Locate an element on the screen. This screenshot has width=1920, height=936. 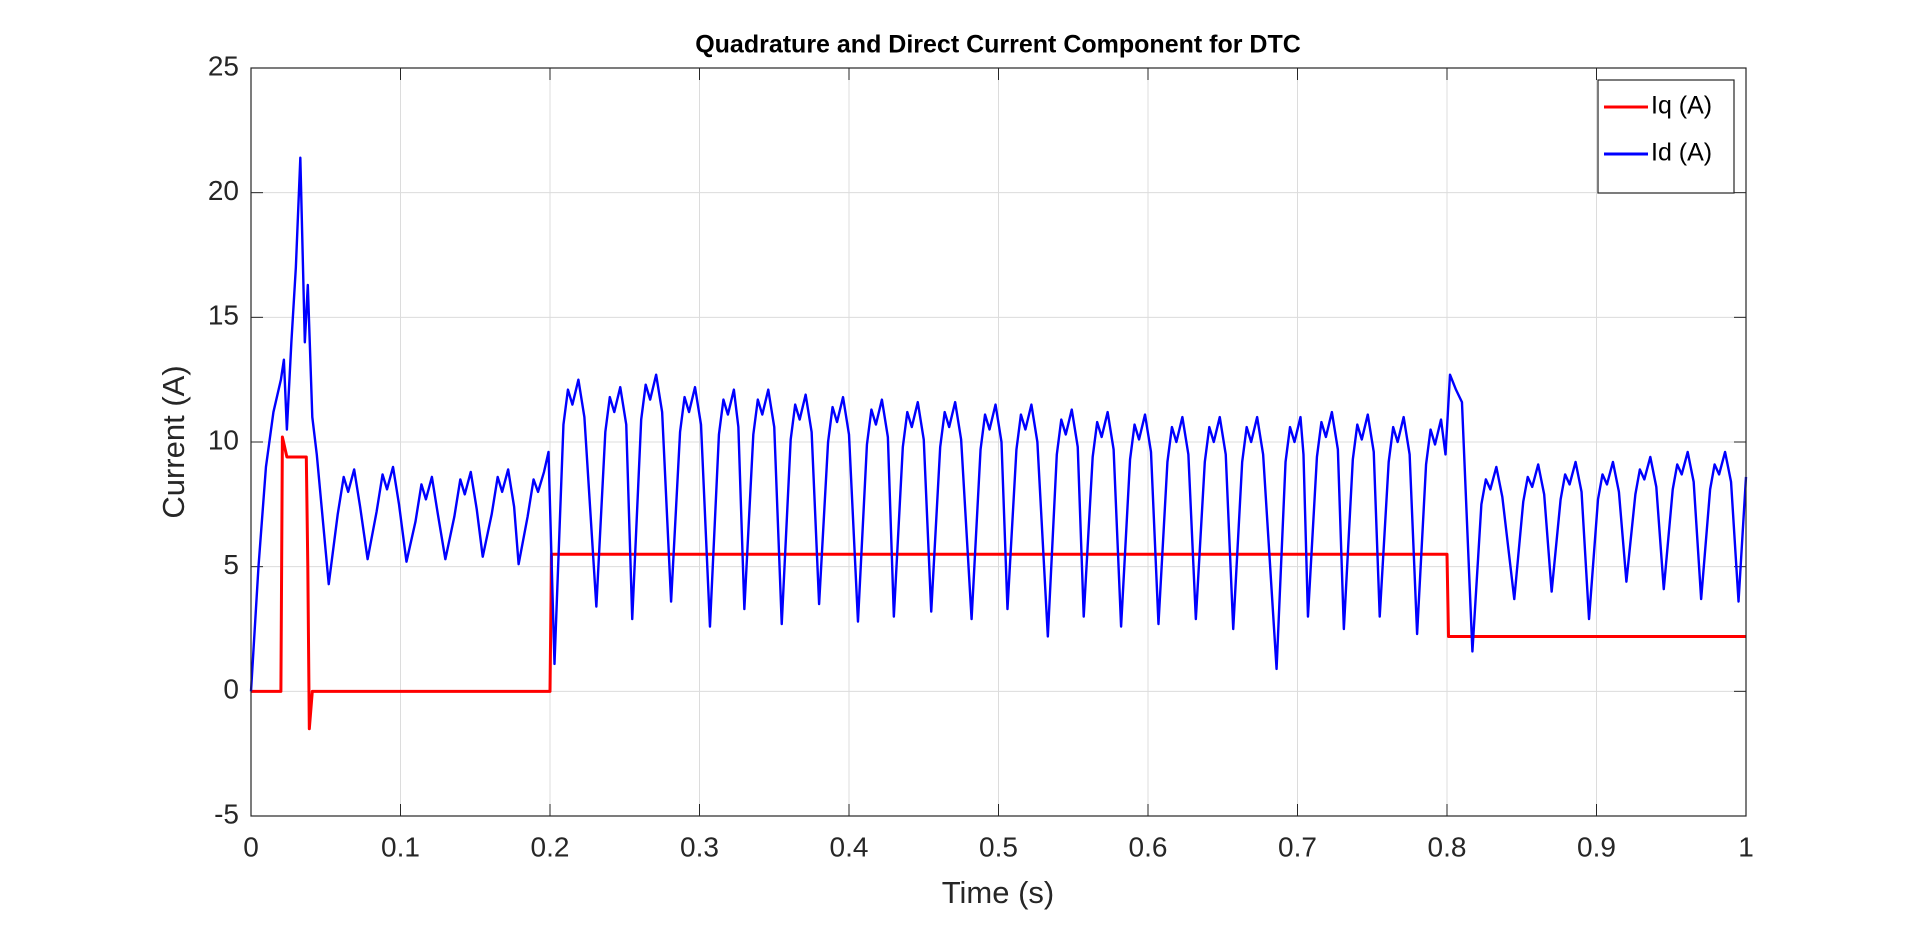
x-tick-label: 0 is located at coordinates (251, 846).